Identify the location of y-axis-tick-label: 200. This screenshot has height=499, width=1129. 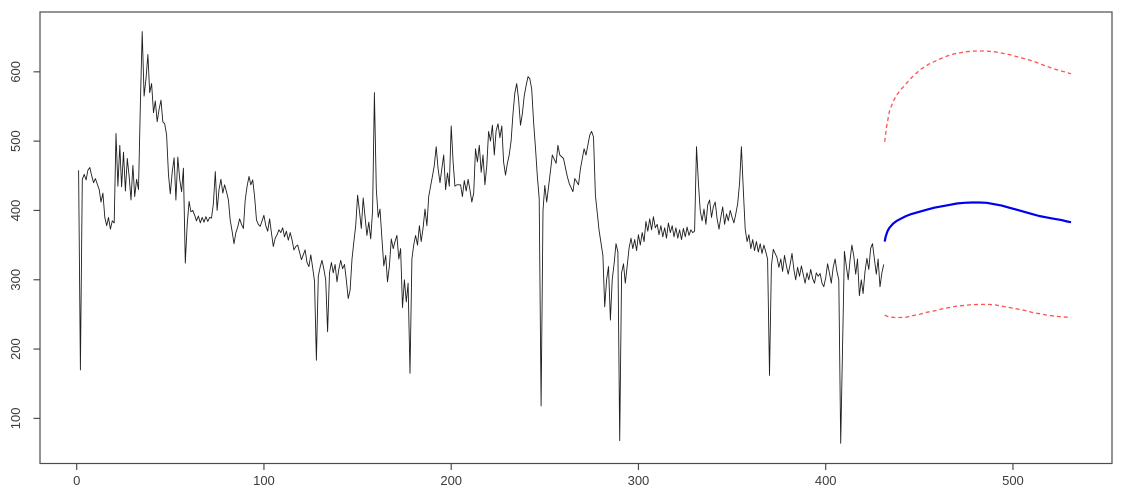
(15, 349).